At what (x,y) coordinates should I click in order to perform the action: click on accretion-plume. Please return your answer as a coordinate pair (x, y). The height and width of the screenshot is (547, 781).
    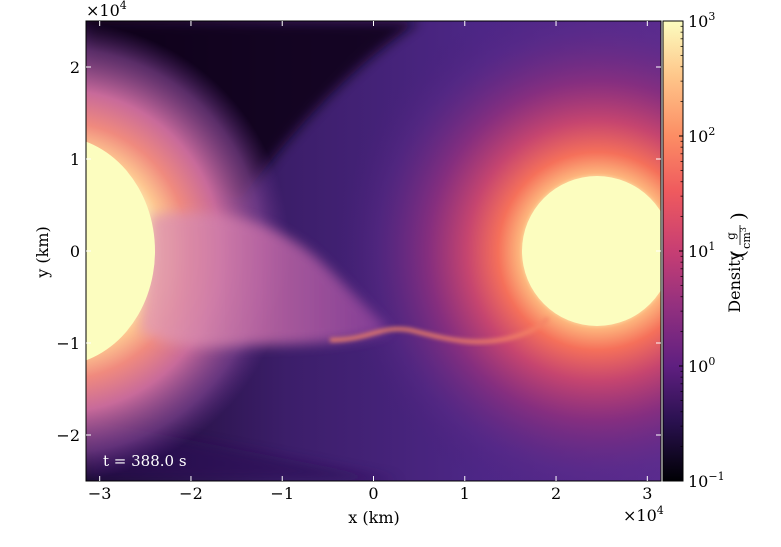
    Looking at the image, I should click on (265, 279).